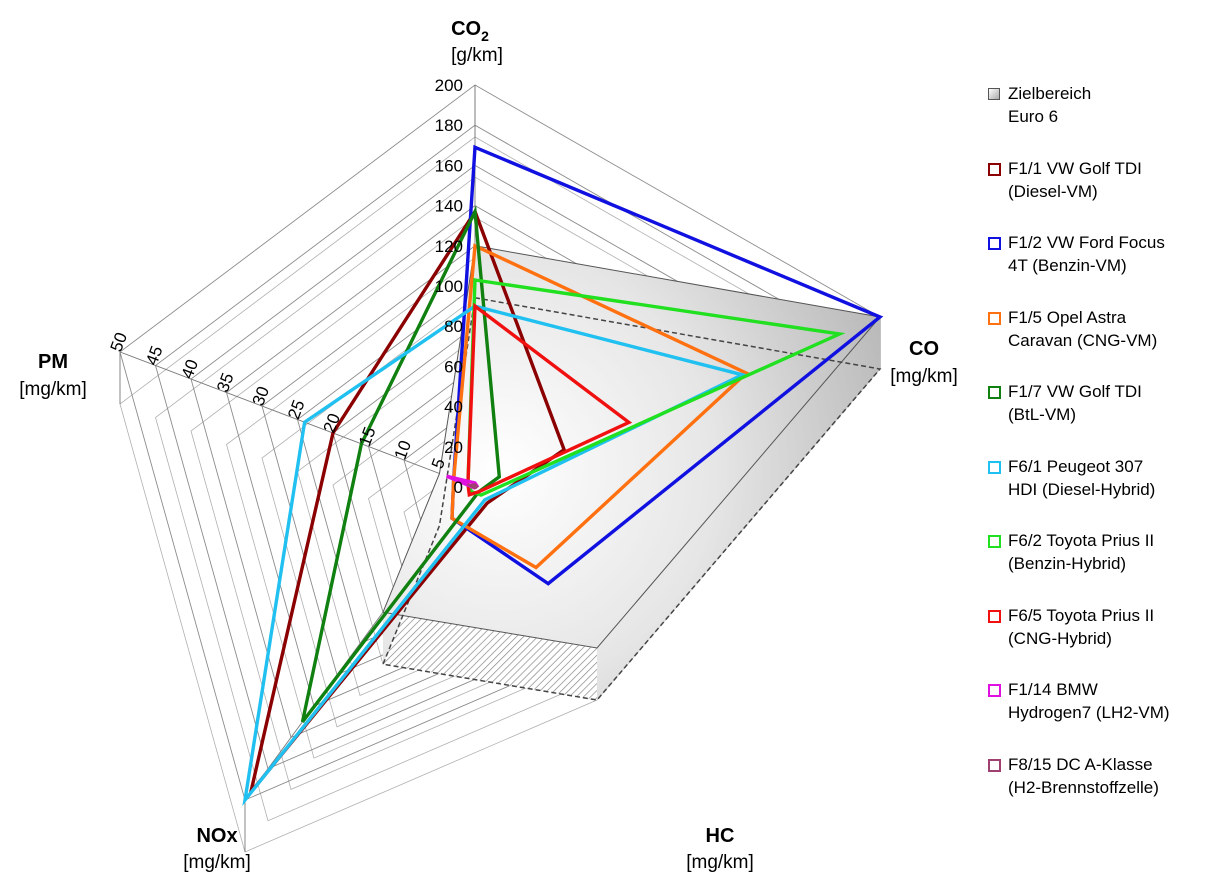  I want to click on legend-label: F6/5 Toyota Prius II, so click(1081, 615).